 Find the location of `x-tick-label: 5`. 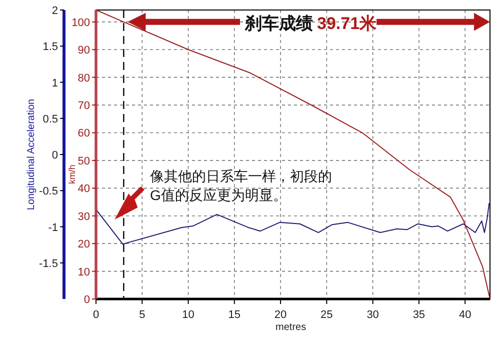

x-tick-label: 5 is located at coordinates (142, 315).